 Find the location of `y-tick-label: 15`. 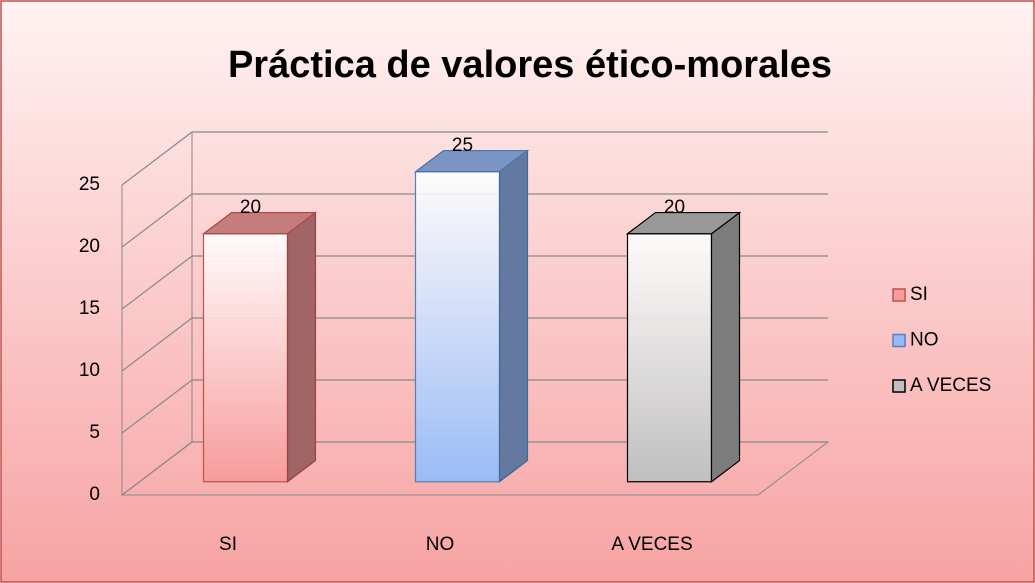

y-tick-label: 15 is located at coordinates (89, 308).